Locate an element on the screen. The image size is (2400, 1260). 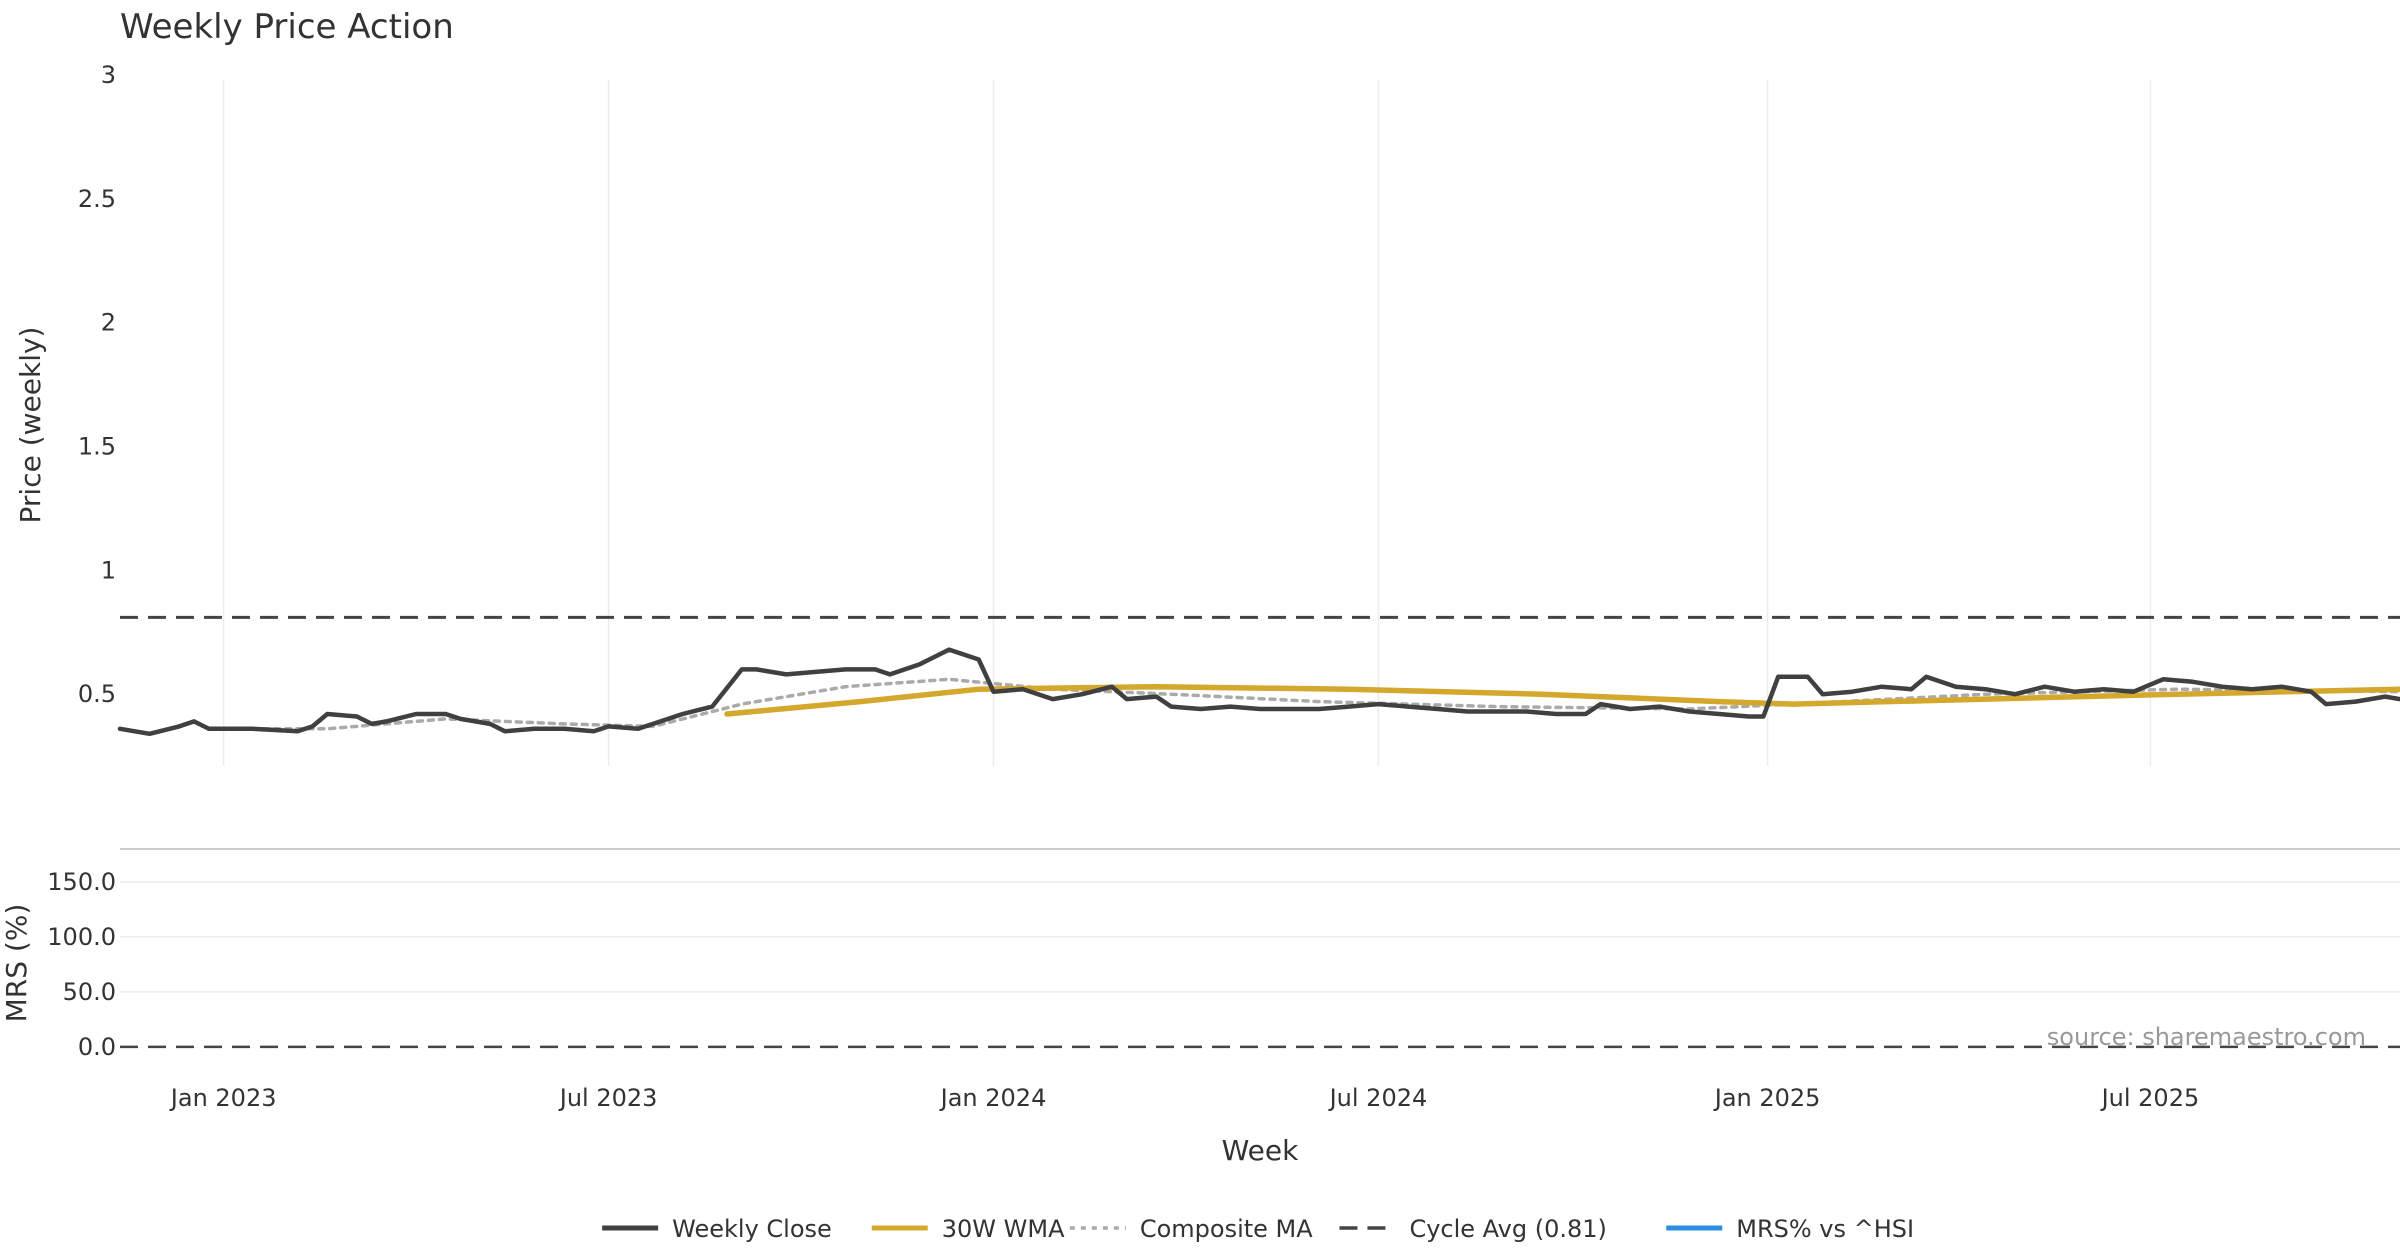
chart-title: Weekly Price Action is located at coordinates (287, 27).